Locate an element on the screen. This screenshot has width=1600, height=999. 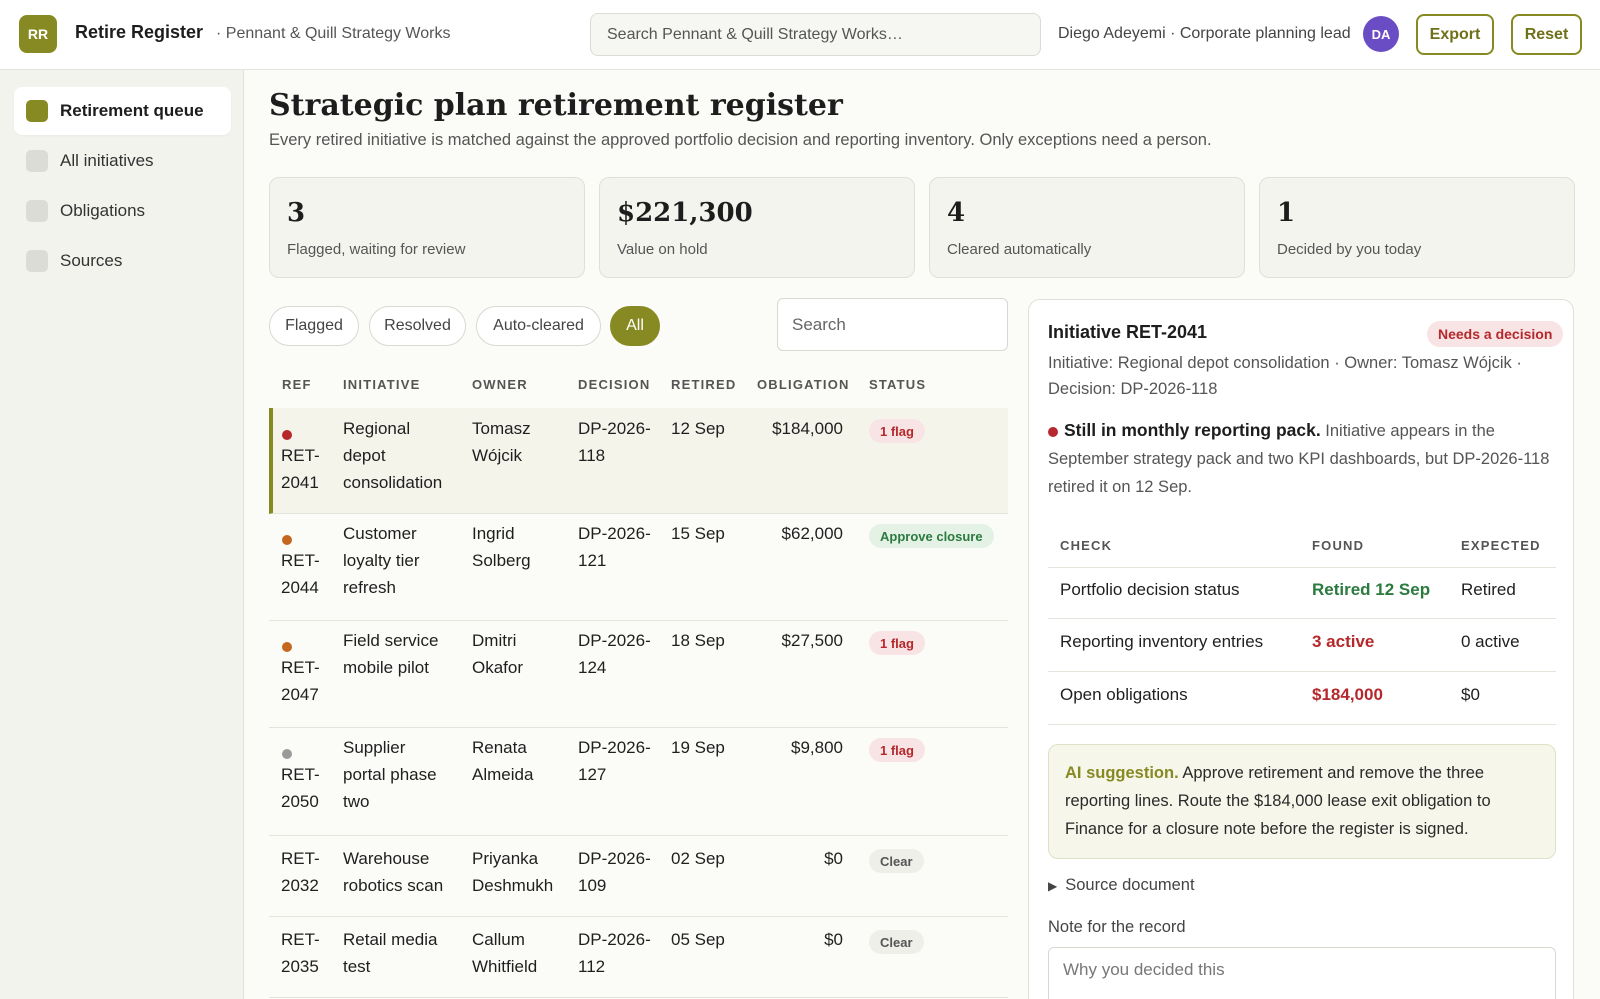
app-title: Retire Register is located at coordinates (139, 32).